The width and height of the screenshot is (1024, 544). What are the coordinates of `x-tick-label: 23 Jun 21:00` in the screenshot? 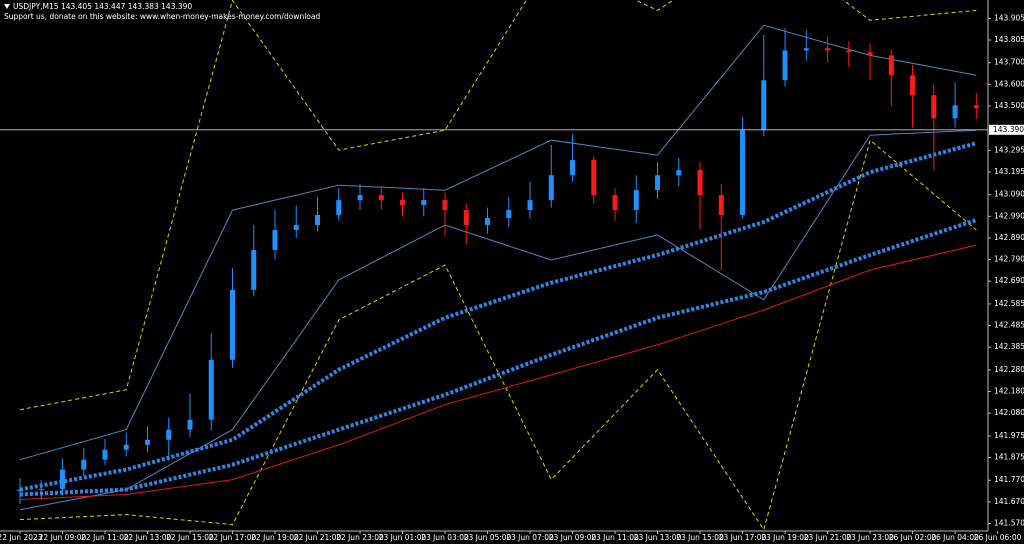 It's located at (828, 537).